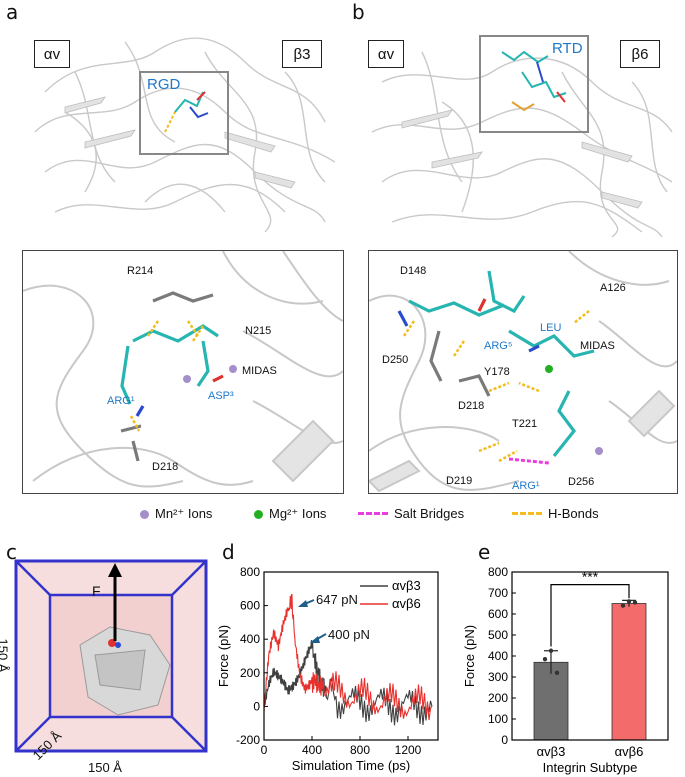  What do you see at coordinates (140, 271) in the screenshot?
I see `residue-r214: R214` at bounding box center [140, 271].